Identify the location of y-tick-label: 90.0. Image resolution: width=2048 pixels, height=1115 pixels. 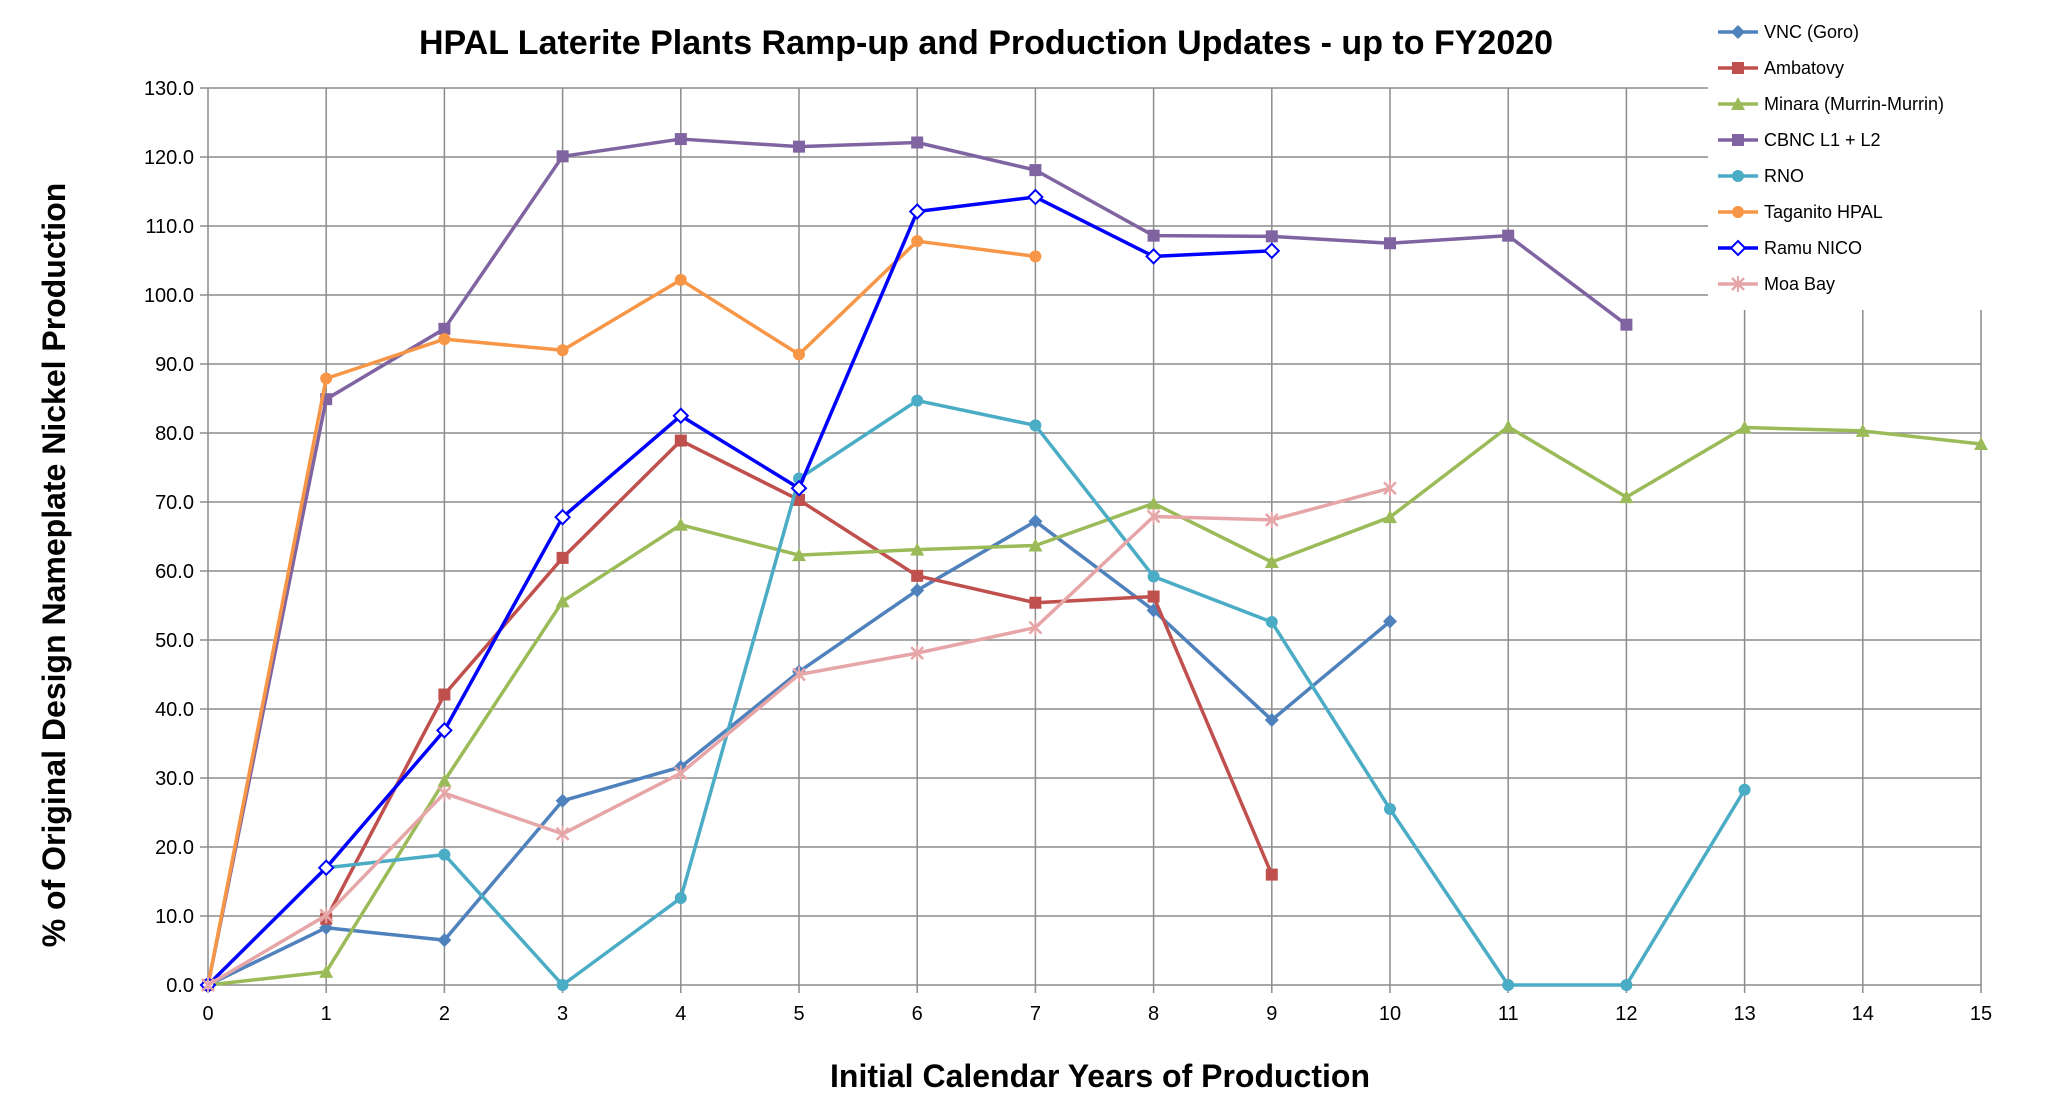
(174, 365).